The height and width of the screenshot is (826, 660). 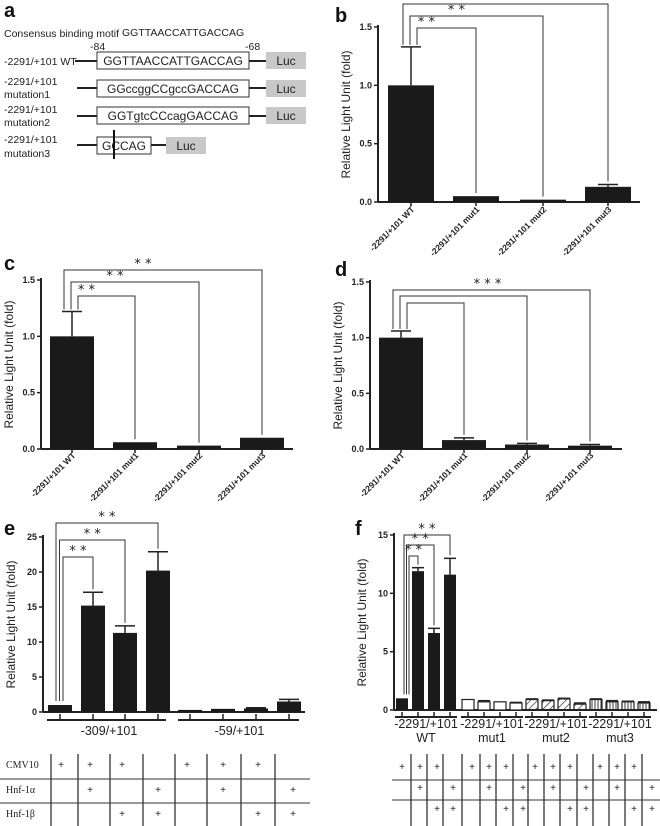 What do you see at coordinates (61, 34) in the screenshot?
I see `consensus-label: Consensus binding motif` at bounding box center [61, 34].